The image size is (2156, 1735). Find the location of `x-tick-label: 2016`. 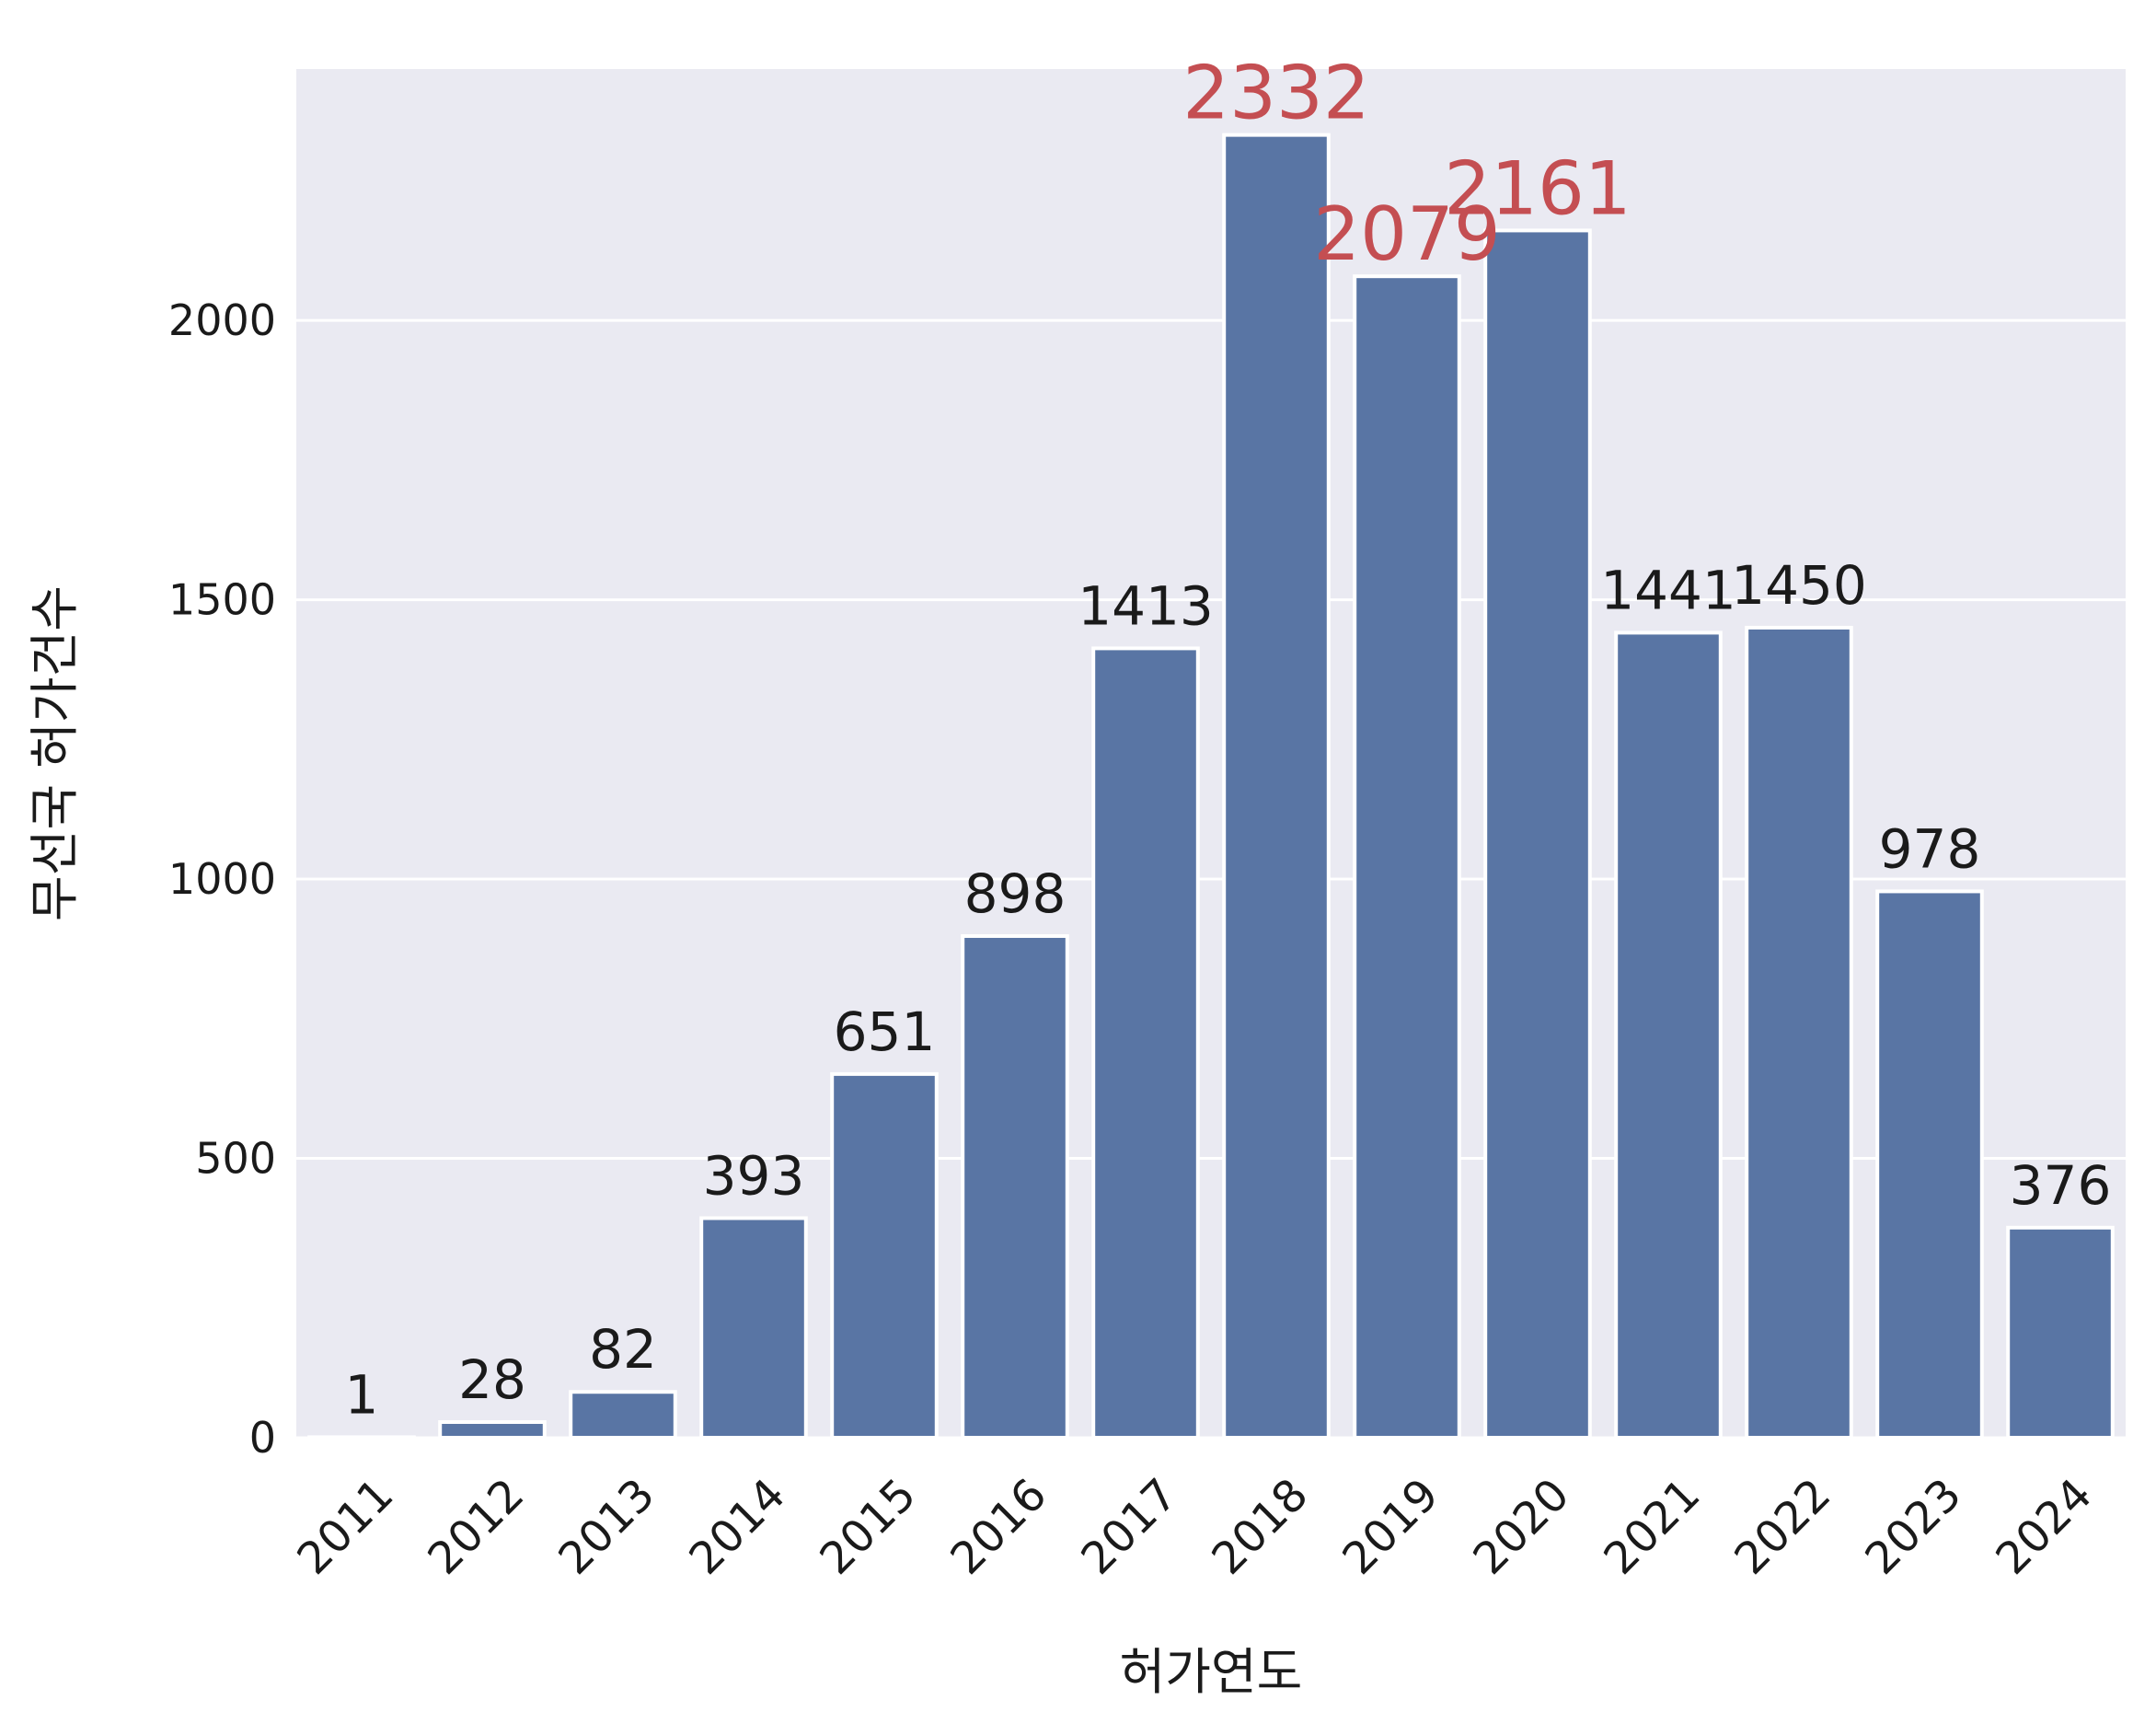

x-tick-label: 2016 is located at coordinates (998, 1527).